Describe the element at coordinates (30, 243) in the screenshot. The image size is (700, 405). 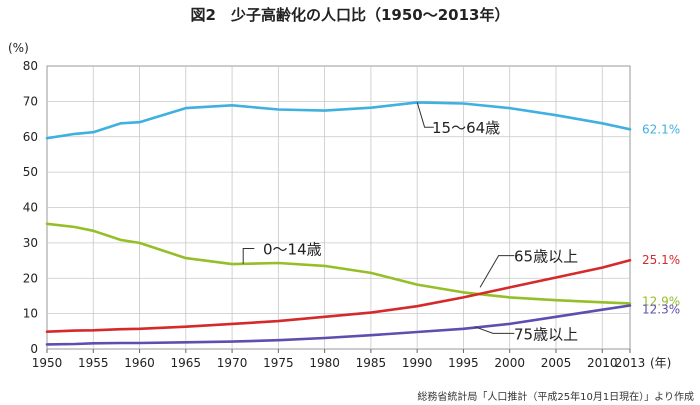
I see `y-tick-label: 30` at that location.